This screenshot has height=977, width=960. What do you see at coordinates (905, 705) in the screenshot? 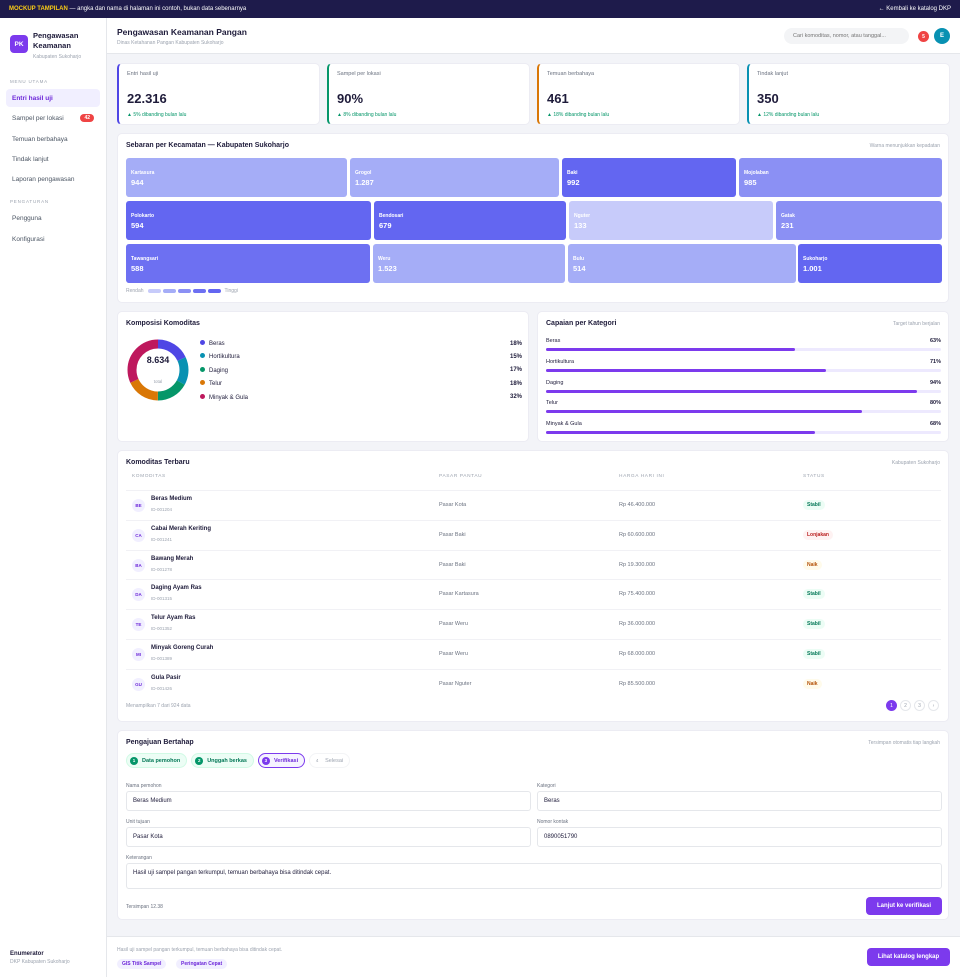
I see `page-button-2: 2` at bounding box center [905, 705].